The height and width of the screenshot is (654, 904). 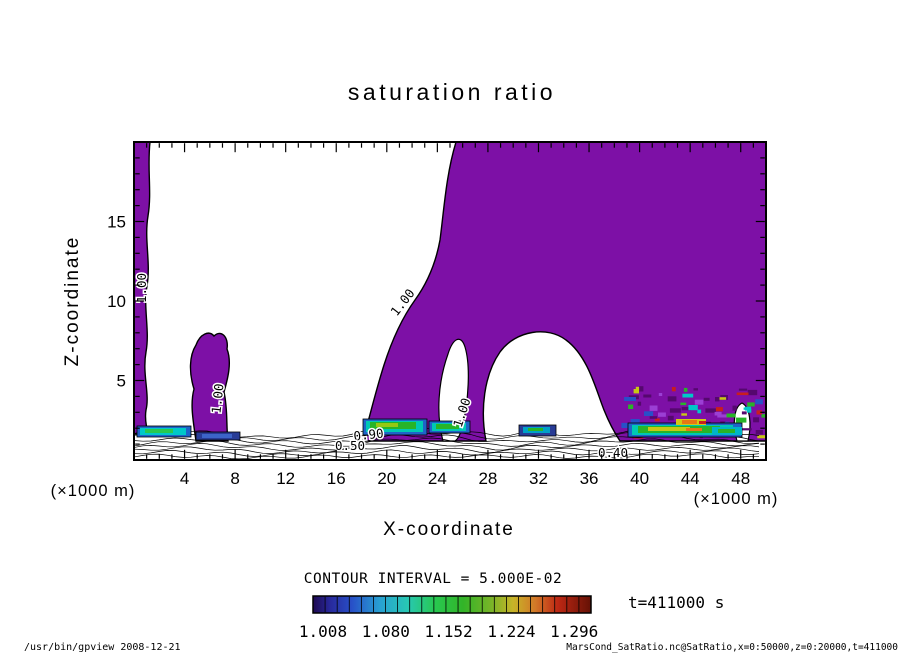 What do you see at coordinates (350, 445) in the screenshot?
I see `contour-line-label: 0.50` at bounding box center [350, 445].